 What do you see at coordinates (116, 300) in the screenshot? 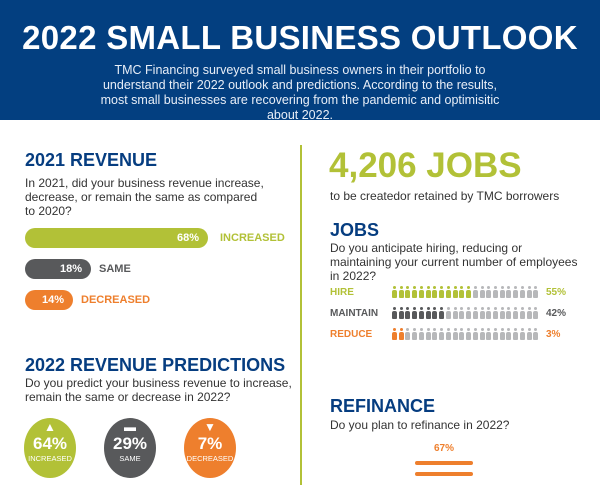
I see `bar-label-decreased: DECREASED` at bounding box center [116, 300].